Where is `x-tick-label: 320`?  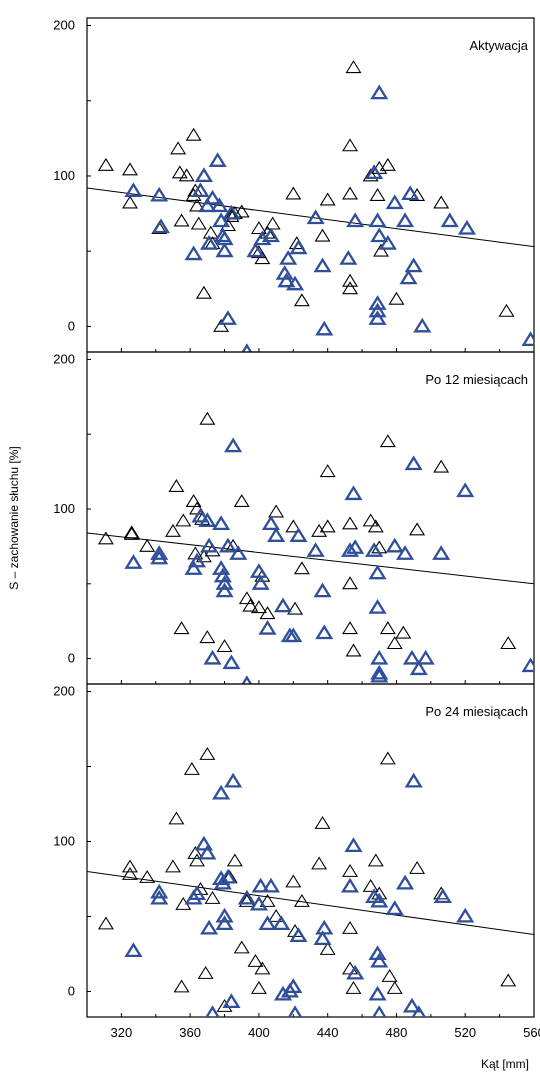 x-tick-label: 320 is located at coordinates (122, 1032).